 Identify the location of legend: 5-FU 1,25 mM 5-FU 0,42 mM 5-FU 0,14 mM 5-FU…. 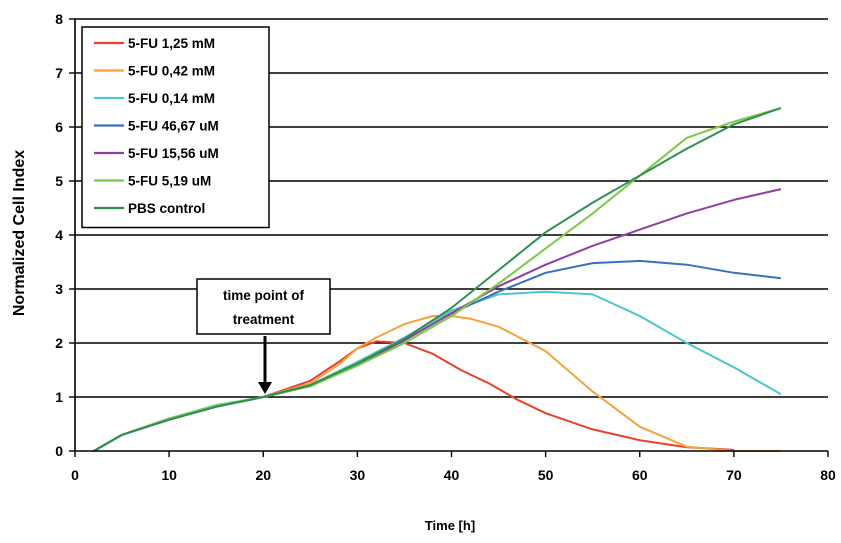
(175, 127).